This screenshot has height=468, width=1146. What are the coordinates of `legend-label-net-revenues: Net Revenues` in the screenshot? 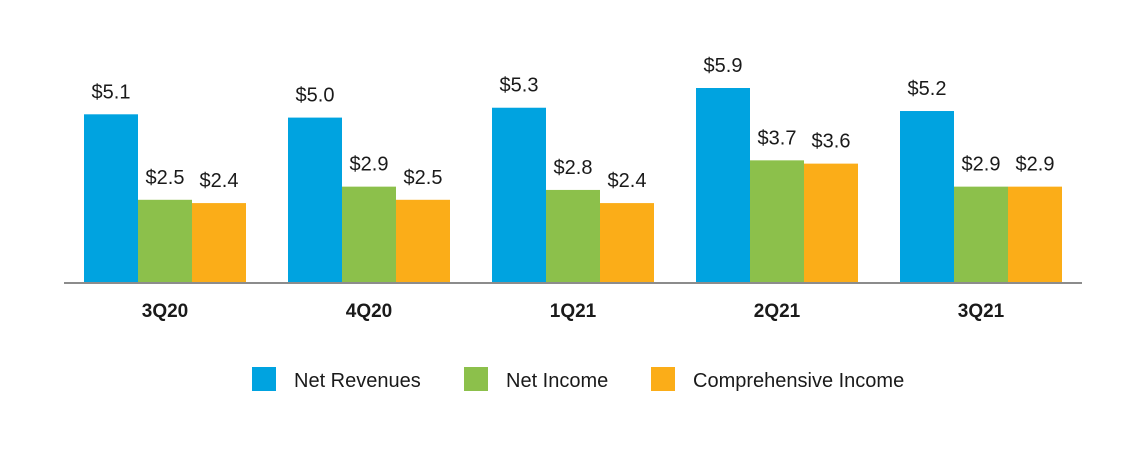 It's located at (357, 381).